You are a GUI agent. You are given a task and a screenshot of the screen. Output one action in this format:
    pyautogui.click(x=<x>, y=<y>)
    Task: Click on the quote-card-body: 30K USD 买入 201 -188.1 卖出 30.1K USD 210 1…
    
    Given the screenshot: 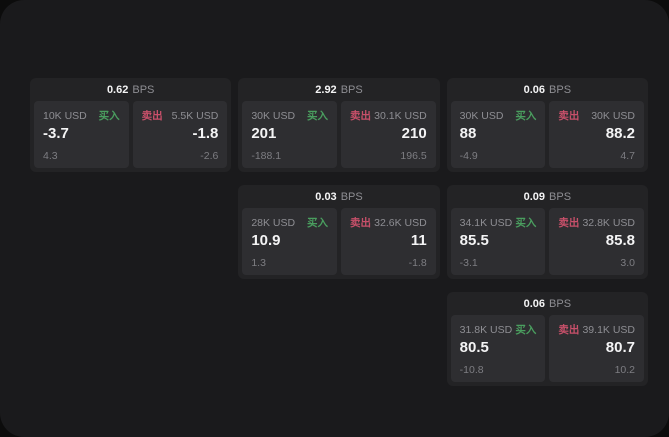 What is the action you would take?
    pyautogui.click(x=338, y=136)
    